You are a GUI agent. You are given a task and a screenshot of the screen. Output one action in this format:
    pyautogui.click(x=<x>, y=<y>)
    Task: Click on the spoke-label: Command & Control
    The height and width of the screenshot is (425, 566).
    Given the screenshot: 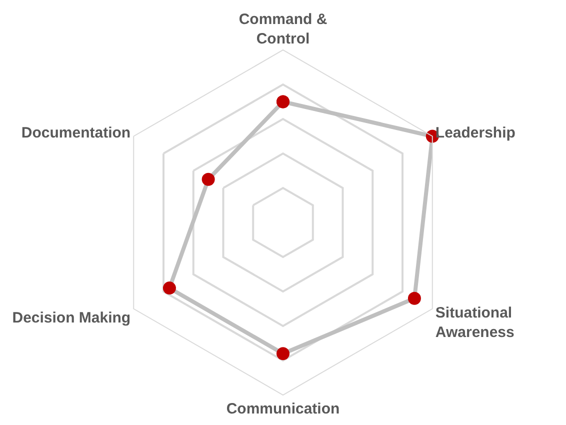 What is the action you would take?
    pyautogui.click(x=283, y=29)
    